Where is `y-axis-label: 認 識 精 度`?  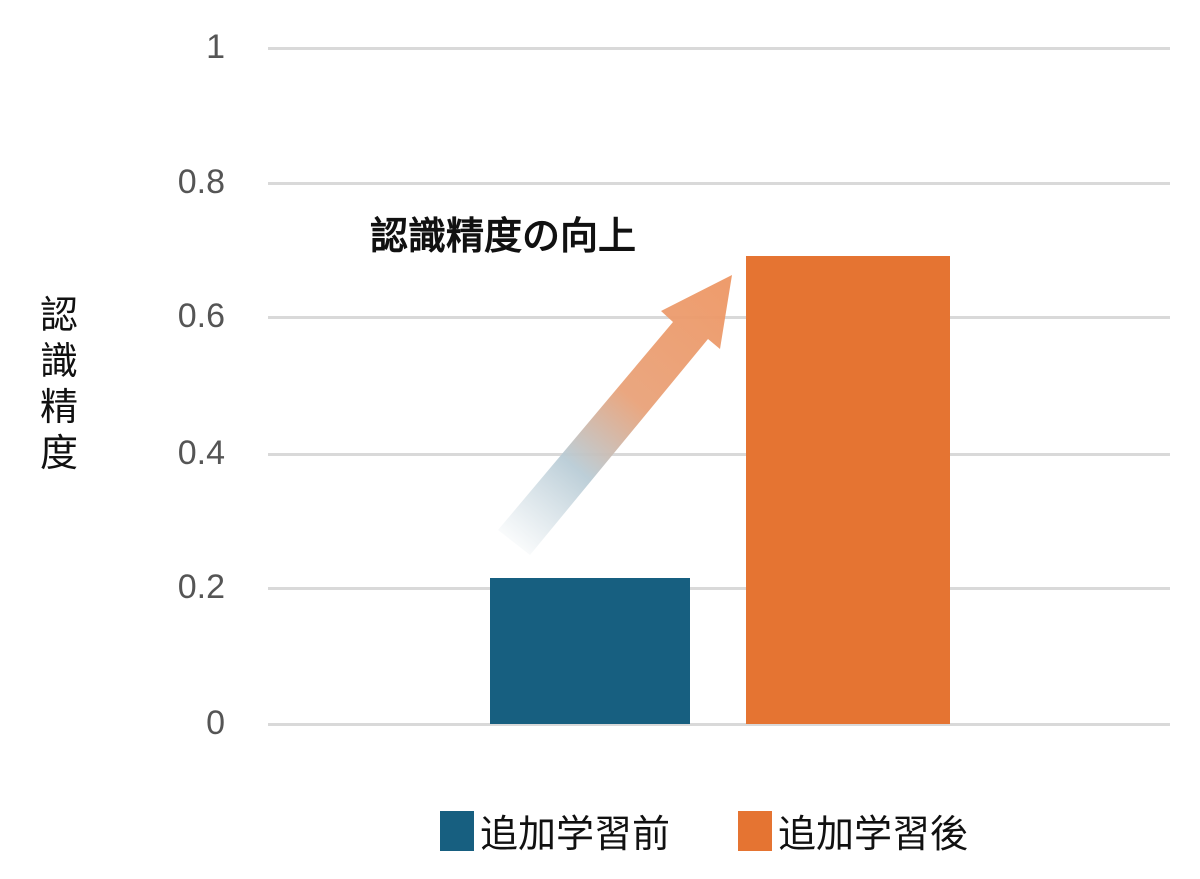 y-axis-label: 認 識 精 度 is located at coordinates (59, 384).